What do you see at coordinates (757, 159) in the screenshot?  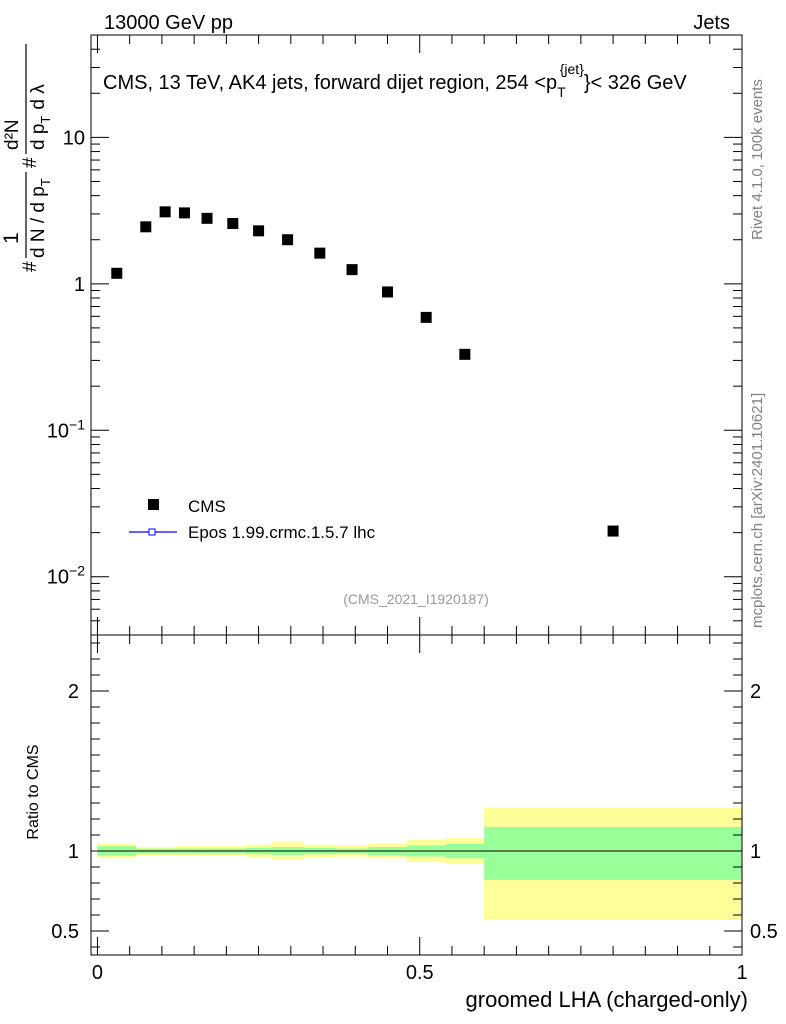 I see `rivet-version-label: Rivet 4.1.0, 100k events` at bounding box center [757, 159].